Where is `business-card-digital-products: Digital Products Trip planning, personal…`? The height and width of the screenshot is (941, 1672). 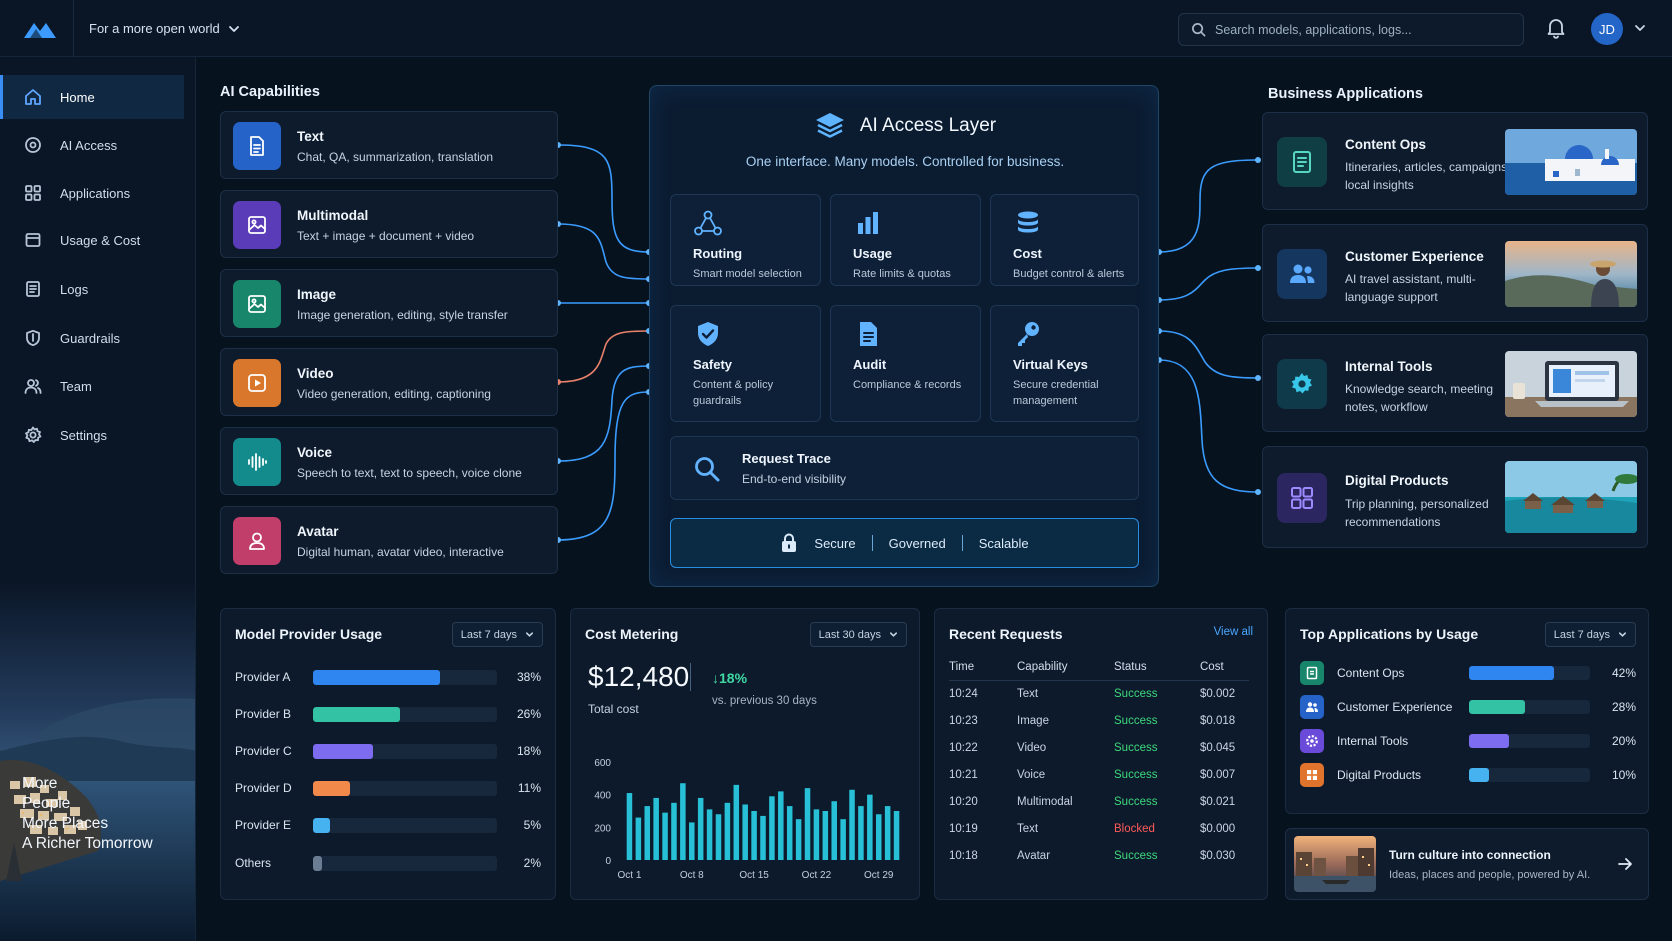
business-card-digital-products: Digital Products Trip planning, personal… is located at coordinates (1455, 497).